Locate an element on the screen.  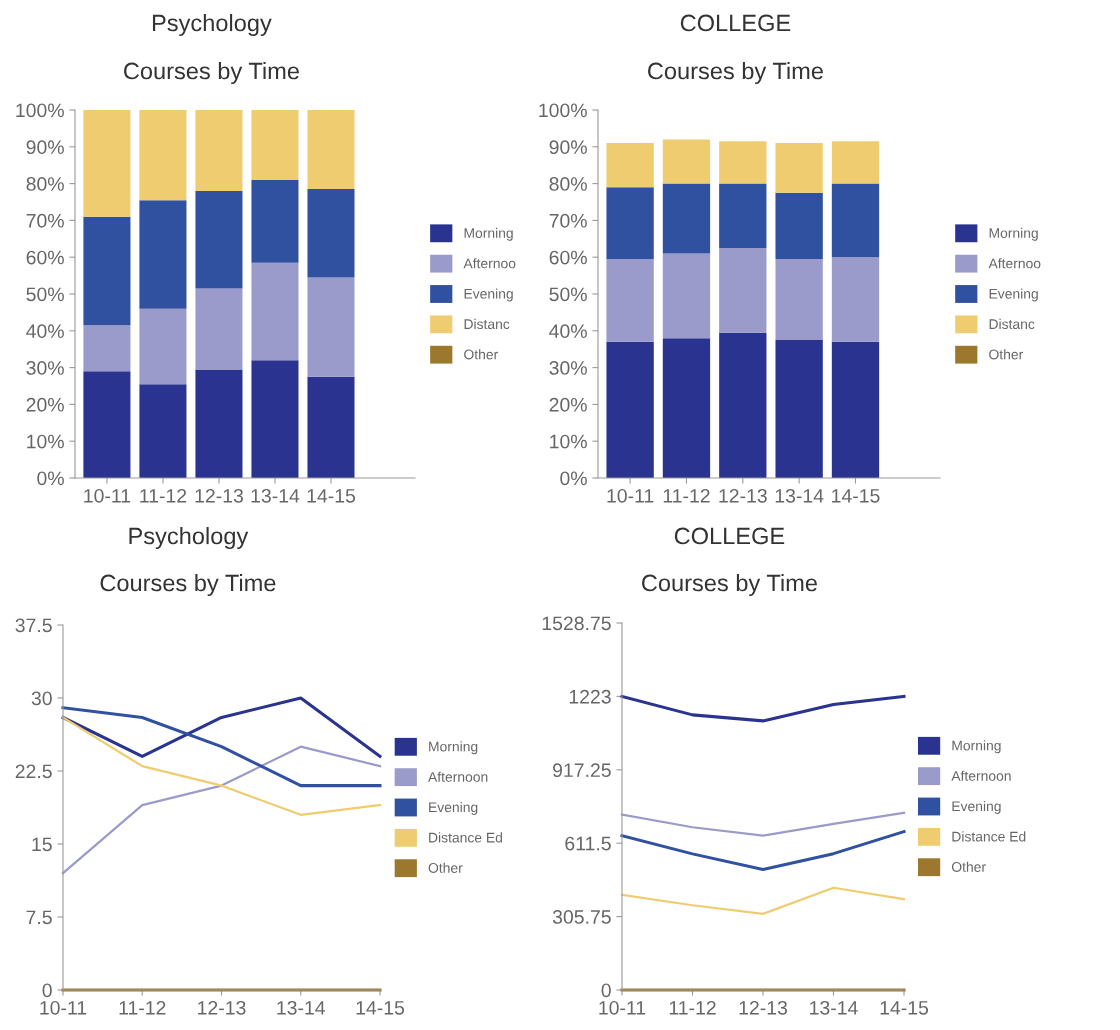
legend-label: Morning is located at coordinates (976, 747).